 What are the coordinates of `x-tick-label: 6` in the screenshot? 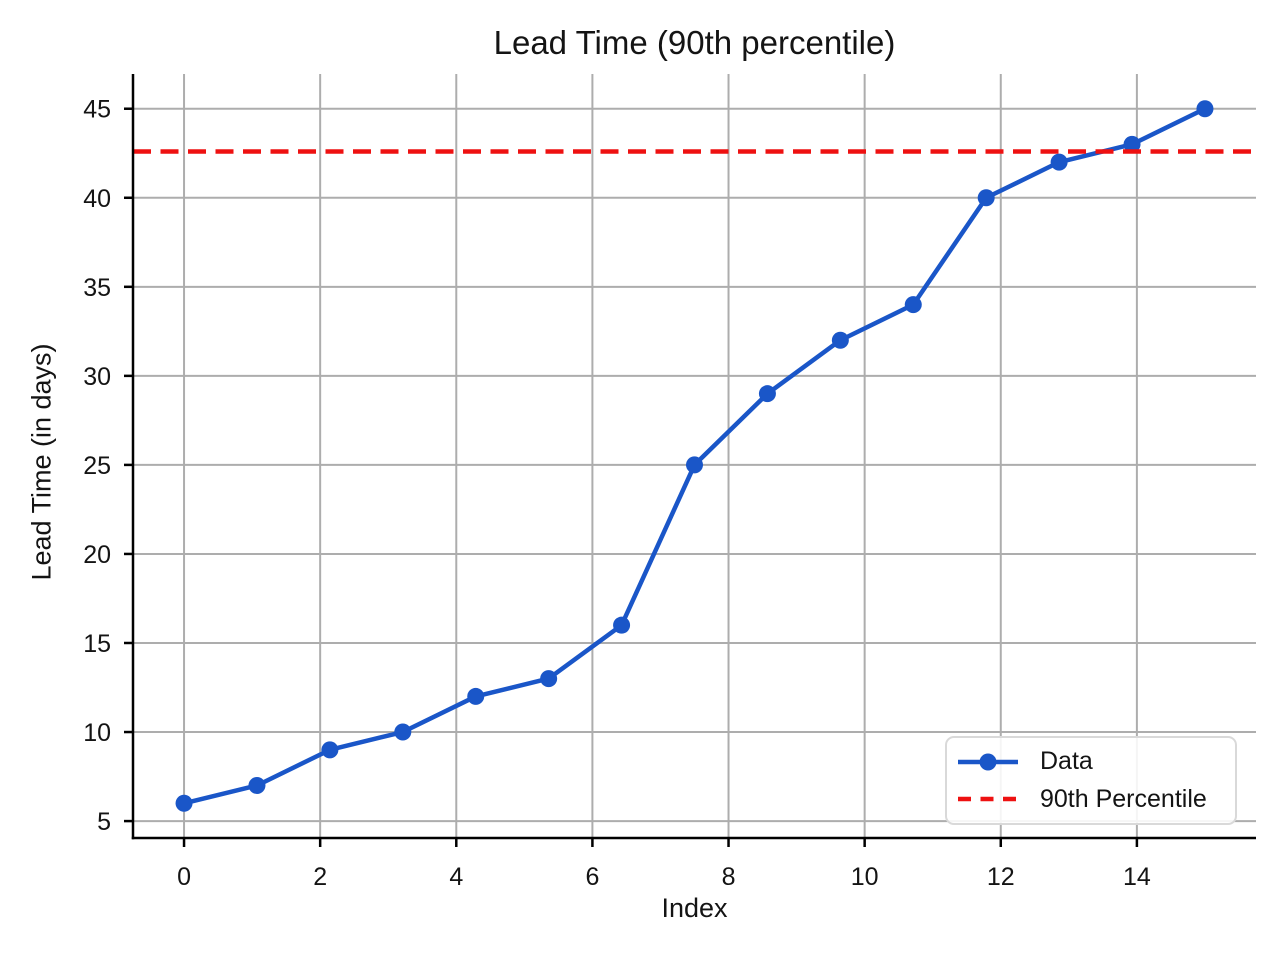 It's located at (592, 877).